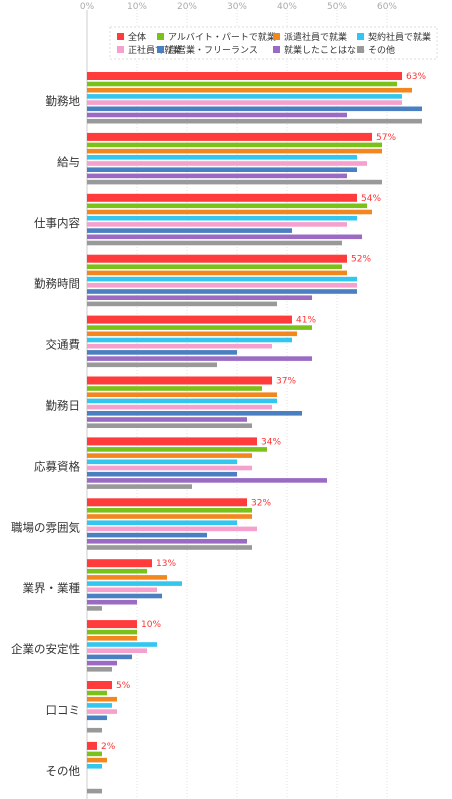 The image size is (452, 799). I want to click on legend-entry: 契約社員で就業, so click(399, 37).